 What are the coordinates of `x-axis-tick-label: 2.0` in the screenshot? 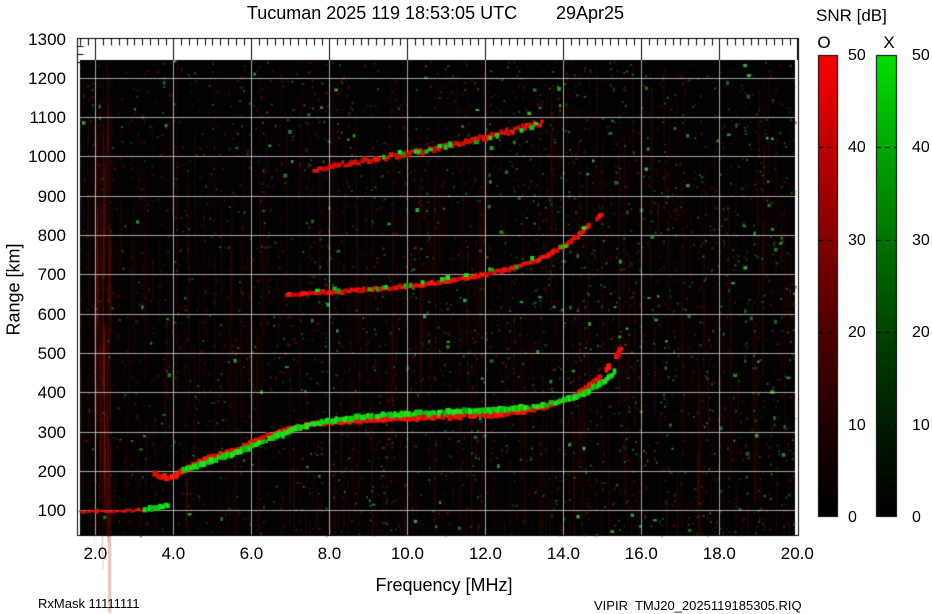 It's located at (95, 553).